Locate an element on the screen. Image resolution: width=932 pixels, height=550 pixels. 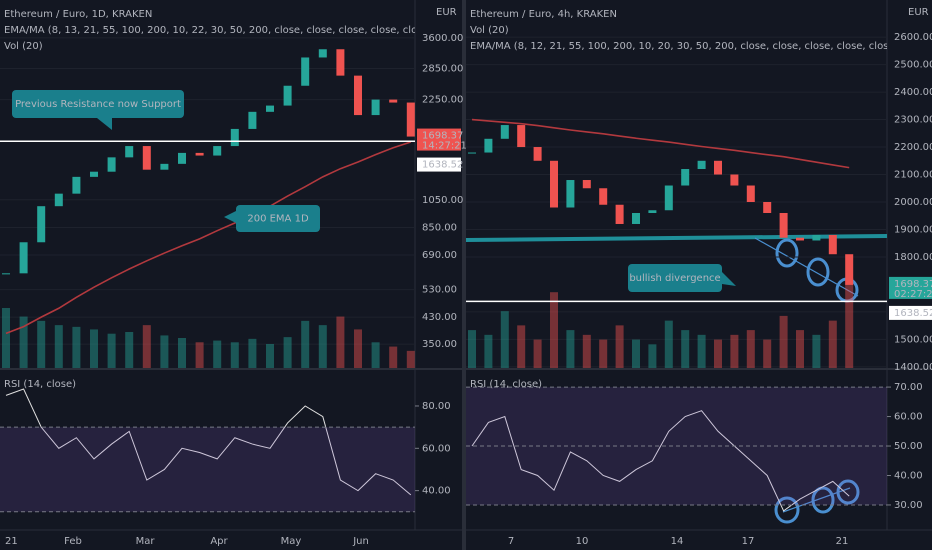
trend-line is located at coordinates (806, 267).